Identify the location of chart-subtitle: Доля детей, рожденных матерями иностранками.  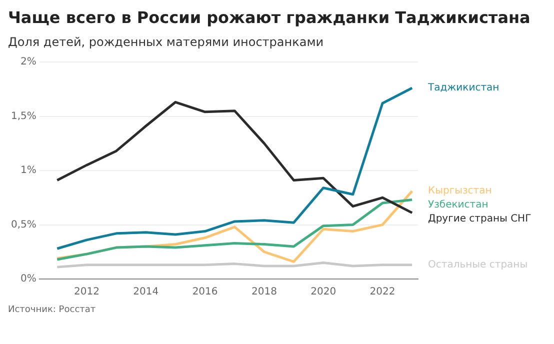
(166, 42).